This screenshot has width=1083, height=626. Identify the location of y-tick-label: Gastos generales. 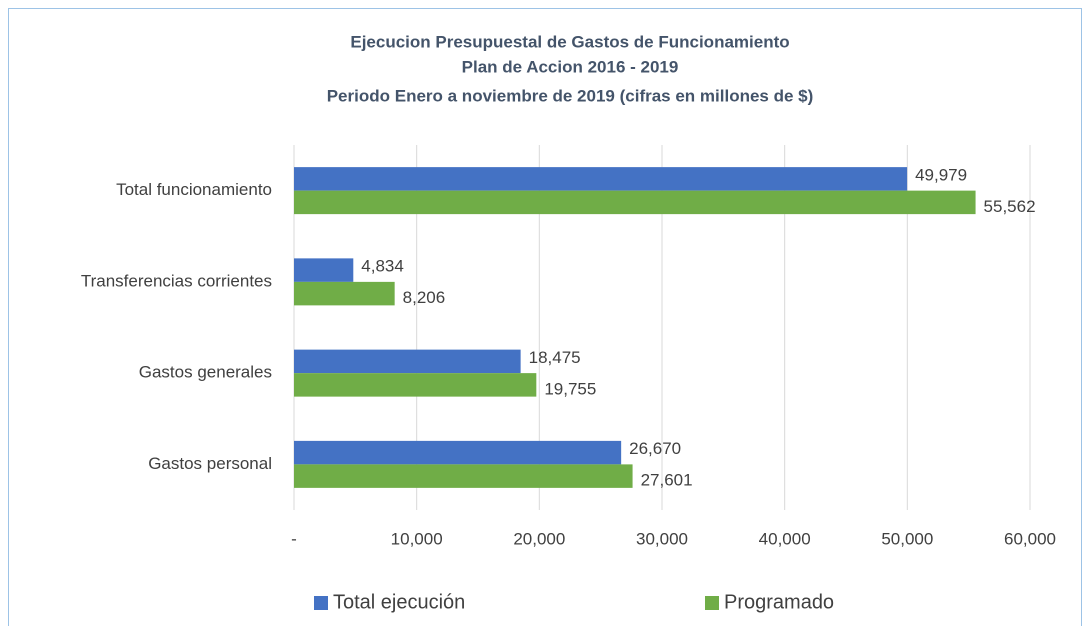
(205, 372).